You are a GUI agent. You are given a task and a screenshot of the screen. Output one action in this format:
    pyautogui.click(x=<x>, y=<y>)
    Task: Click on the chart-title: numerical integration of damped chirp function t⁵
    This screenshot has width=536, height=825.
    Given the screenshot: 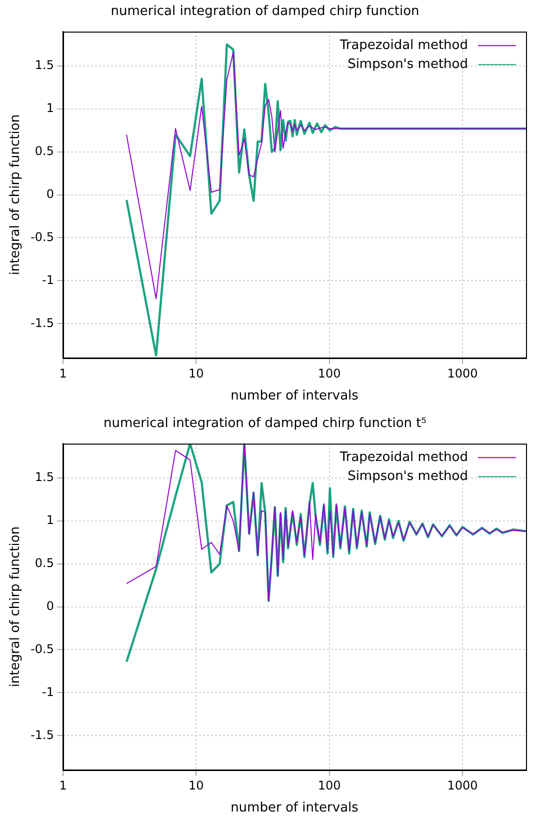 What is the action you would take?
    pyautogui.click(x=265, y=424)
    